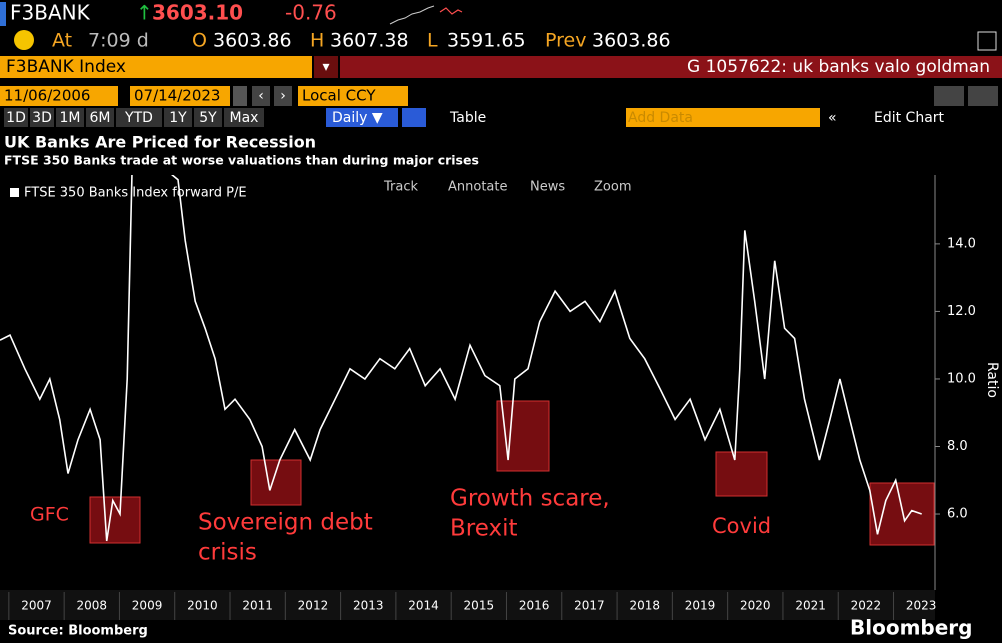 The width and height of the screenshot is (1002, 643). I want to click on x-tick-label: 2023, so click(921, 606).